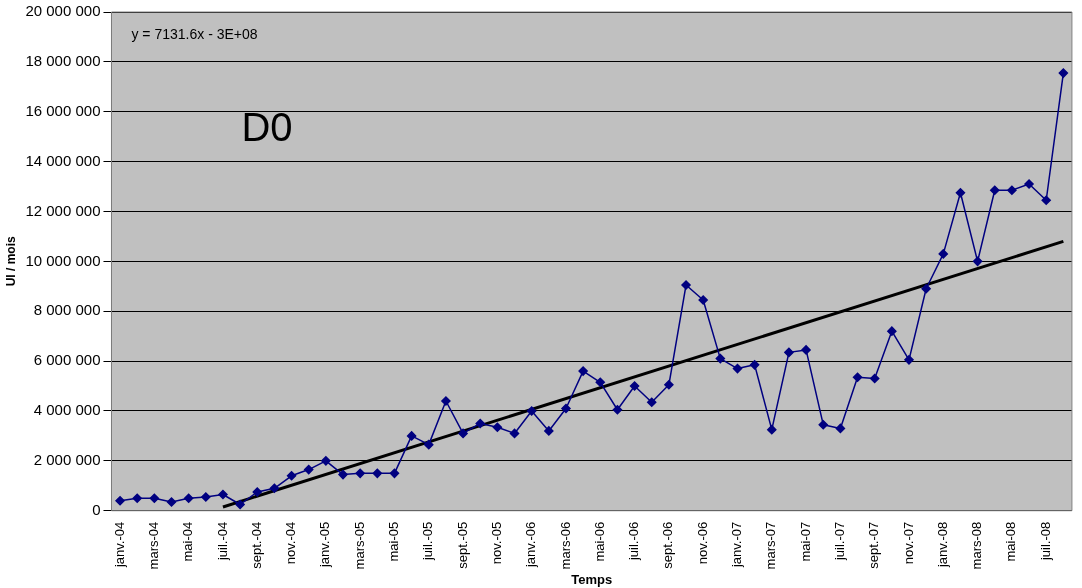 This screenshot has height=588, width=1082. I want to click on x-tick-label: mars-08, so click(977, 545).